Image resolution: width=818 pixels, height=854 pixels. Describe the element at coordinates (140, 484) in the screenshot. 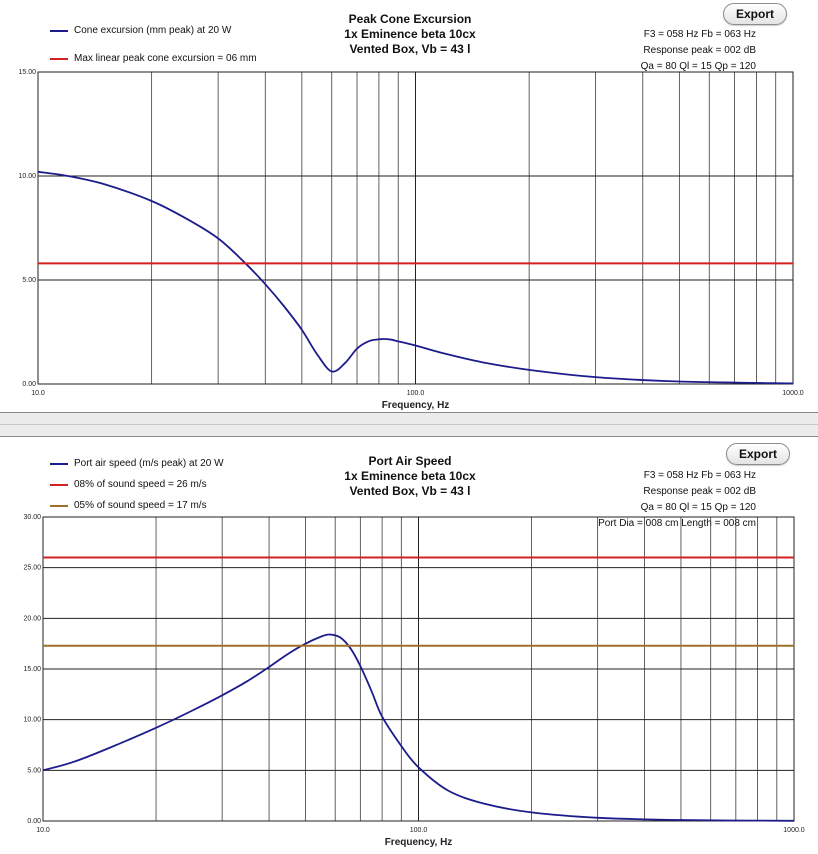

I see `legend-label: 08% of sound speed = 26 m/s` at that location.